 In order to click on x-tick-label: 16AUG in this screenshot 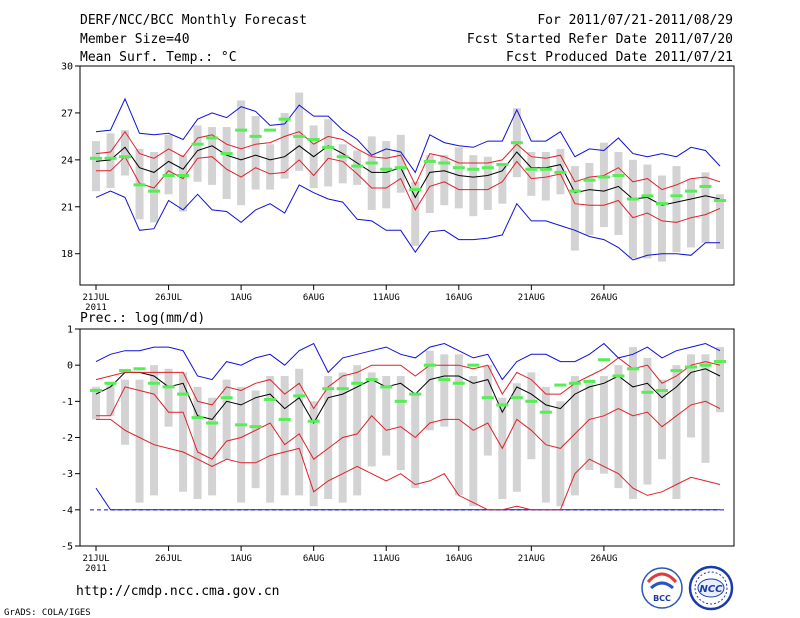, I will do `click(458, 559)`.